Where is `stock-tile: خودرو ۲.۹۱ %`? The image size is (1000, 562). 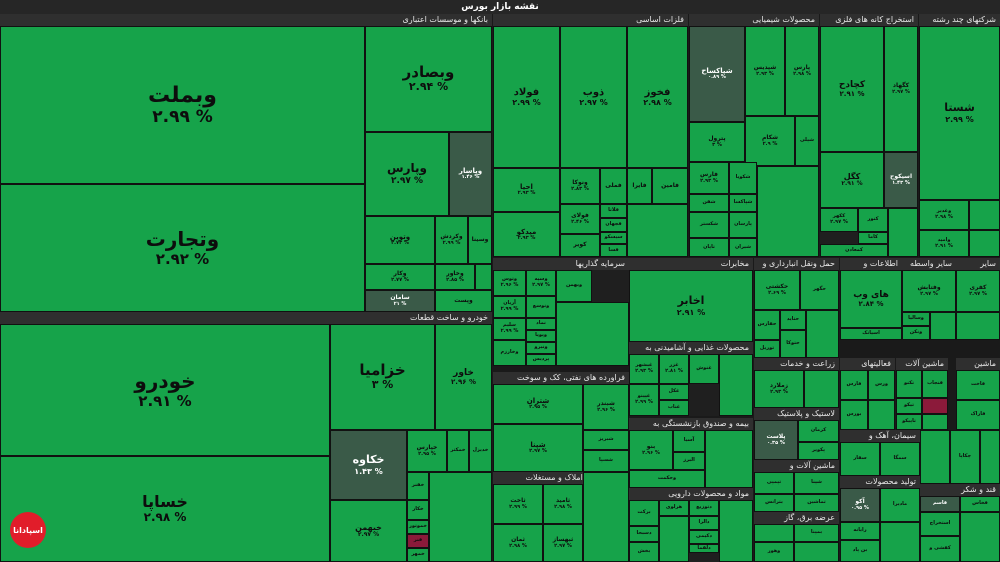
stock-tile: خودرو ۲.۹۱ % is located at coordinates (165, 390).